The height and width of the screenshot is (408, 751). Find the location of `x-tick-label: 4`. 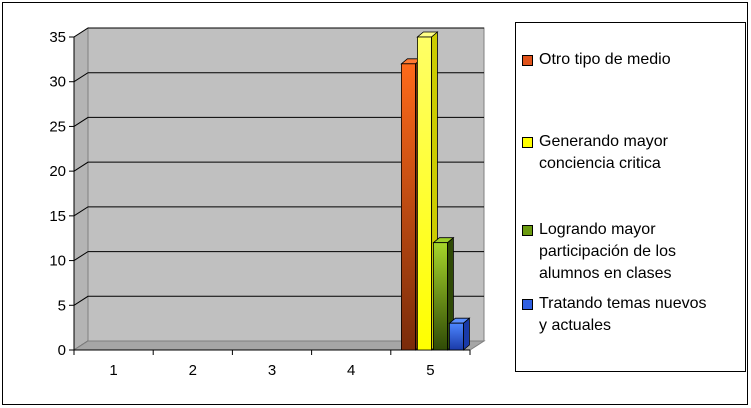

x-tick-label: 4 is located at coordinates (351, 370).